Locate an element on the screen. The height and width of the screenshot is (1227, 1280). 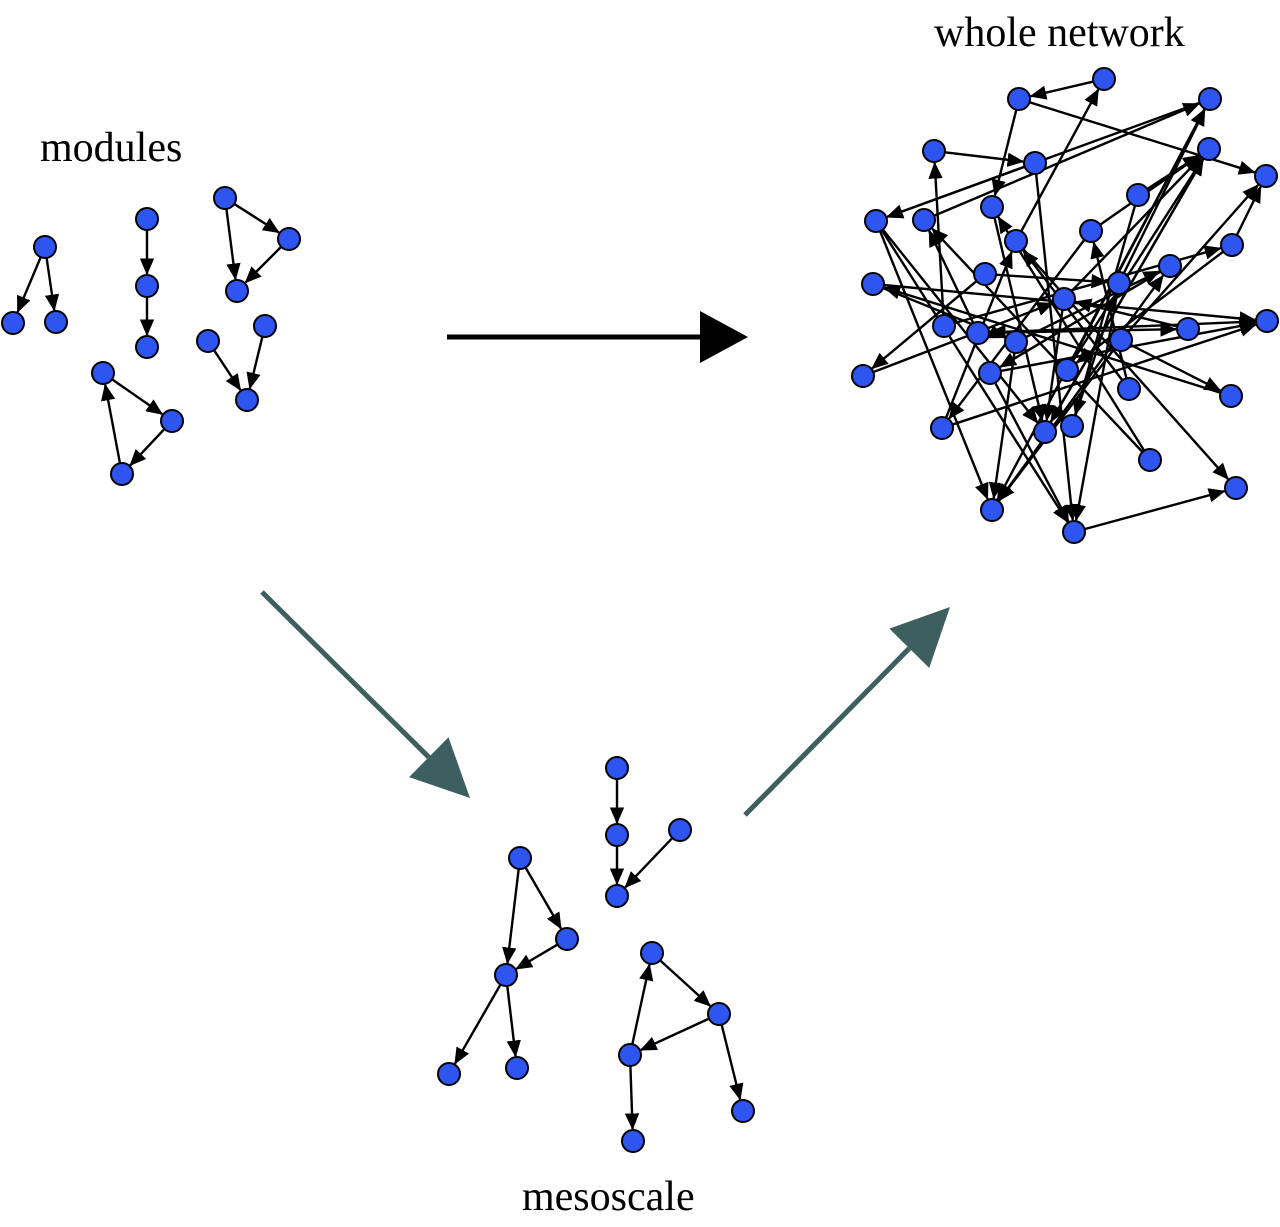
modules-to-mesoscale-arrow-shaft is located at coordinates (345, 674).